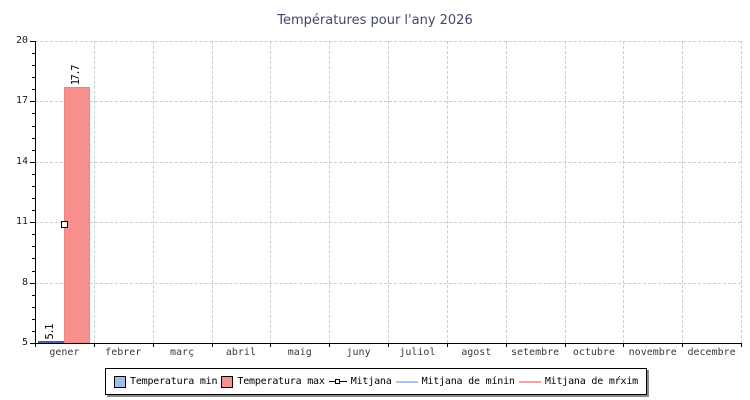 The height and width of the screenshot is (400, 750). What do you see at coordinates (24, 342) in the screenshot?
I see `y-tick-label: 5` at bounding box center [24, 342].